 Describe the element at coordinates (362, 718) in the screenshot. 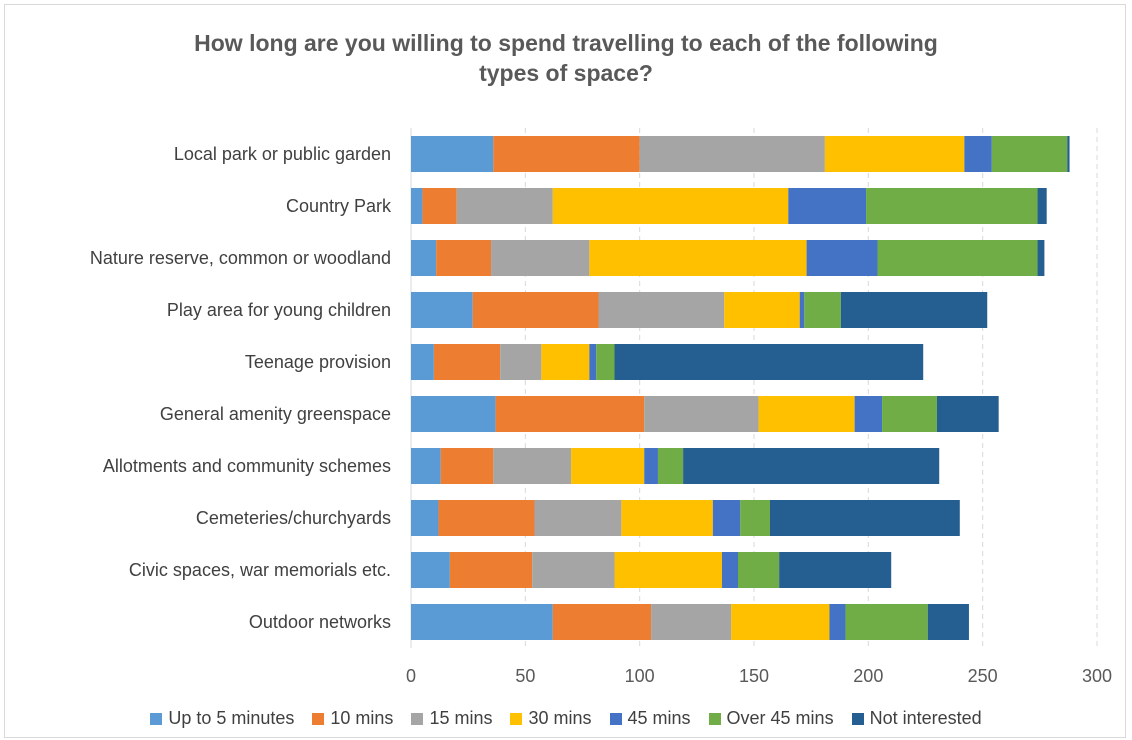

I see `legend-label: 10 mins` at that location.